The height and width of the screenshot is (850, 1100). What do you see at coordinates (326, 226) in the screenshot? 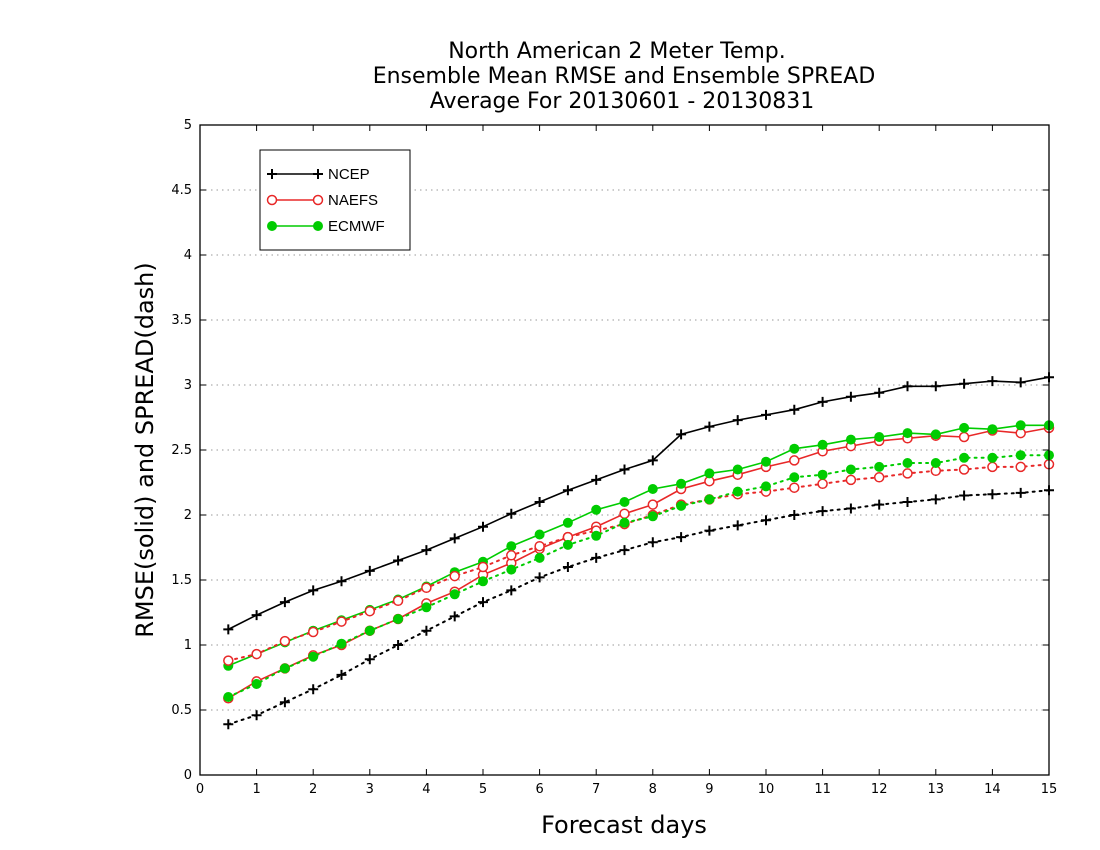
I see `legend-item-ecmwf: ECMWF` at bounding box center [326, 226].